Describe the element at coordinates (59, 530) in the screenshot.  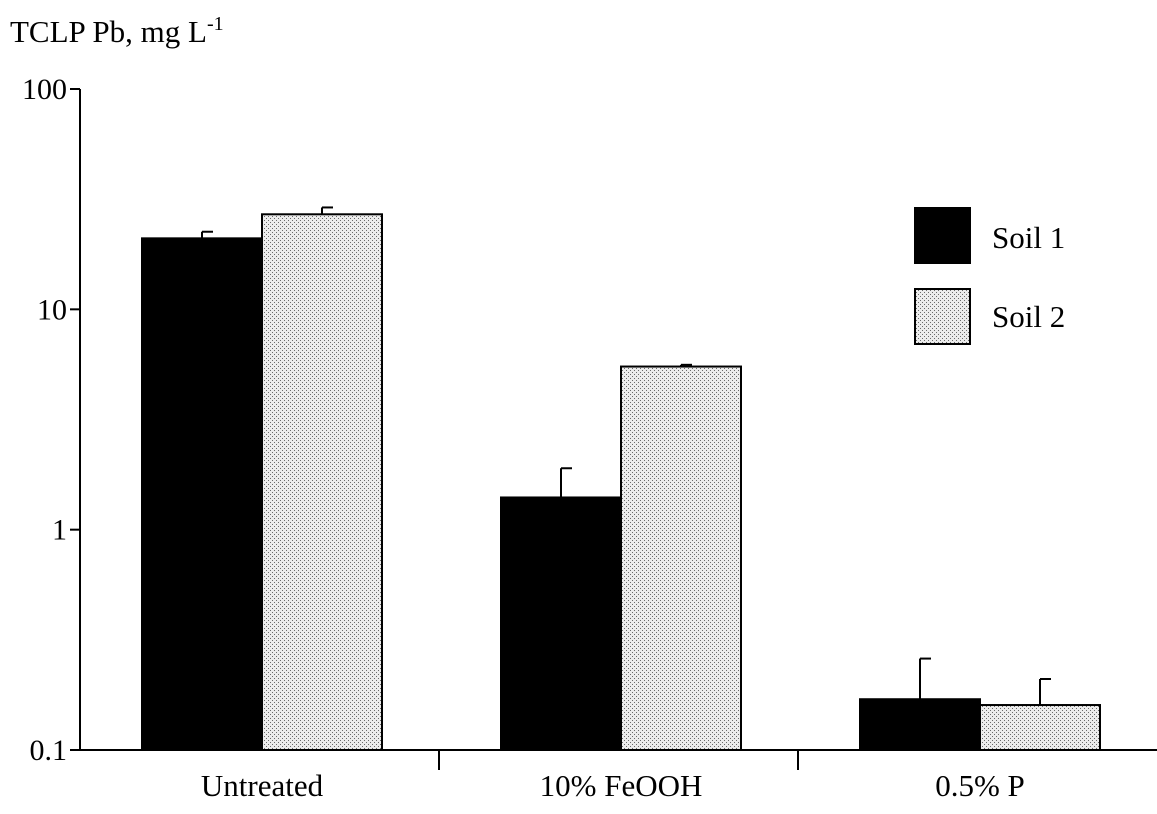
I see `y-tick-label: 1` at that location.